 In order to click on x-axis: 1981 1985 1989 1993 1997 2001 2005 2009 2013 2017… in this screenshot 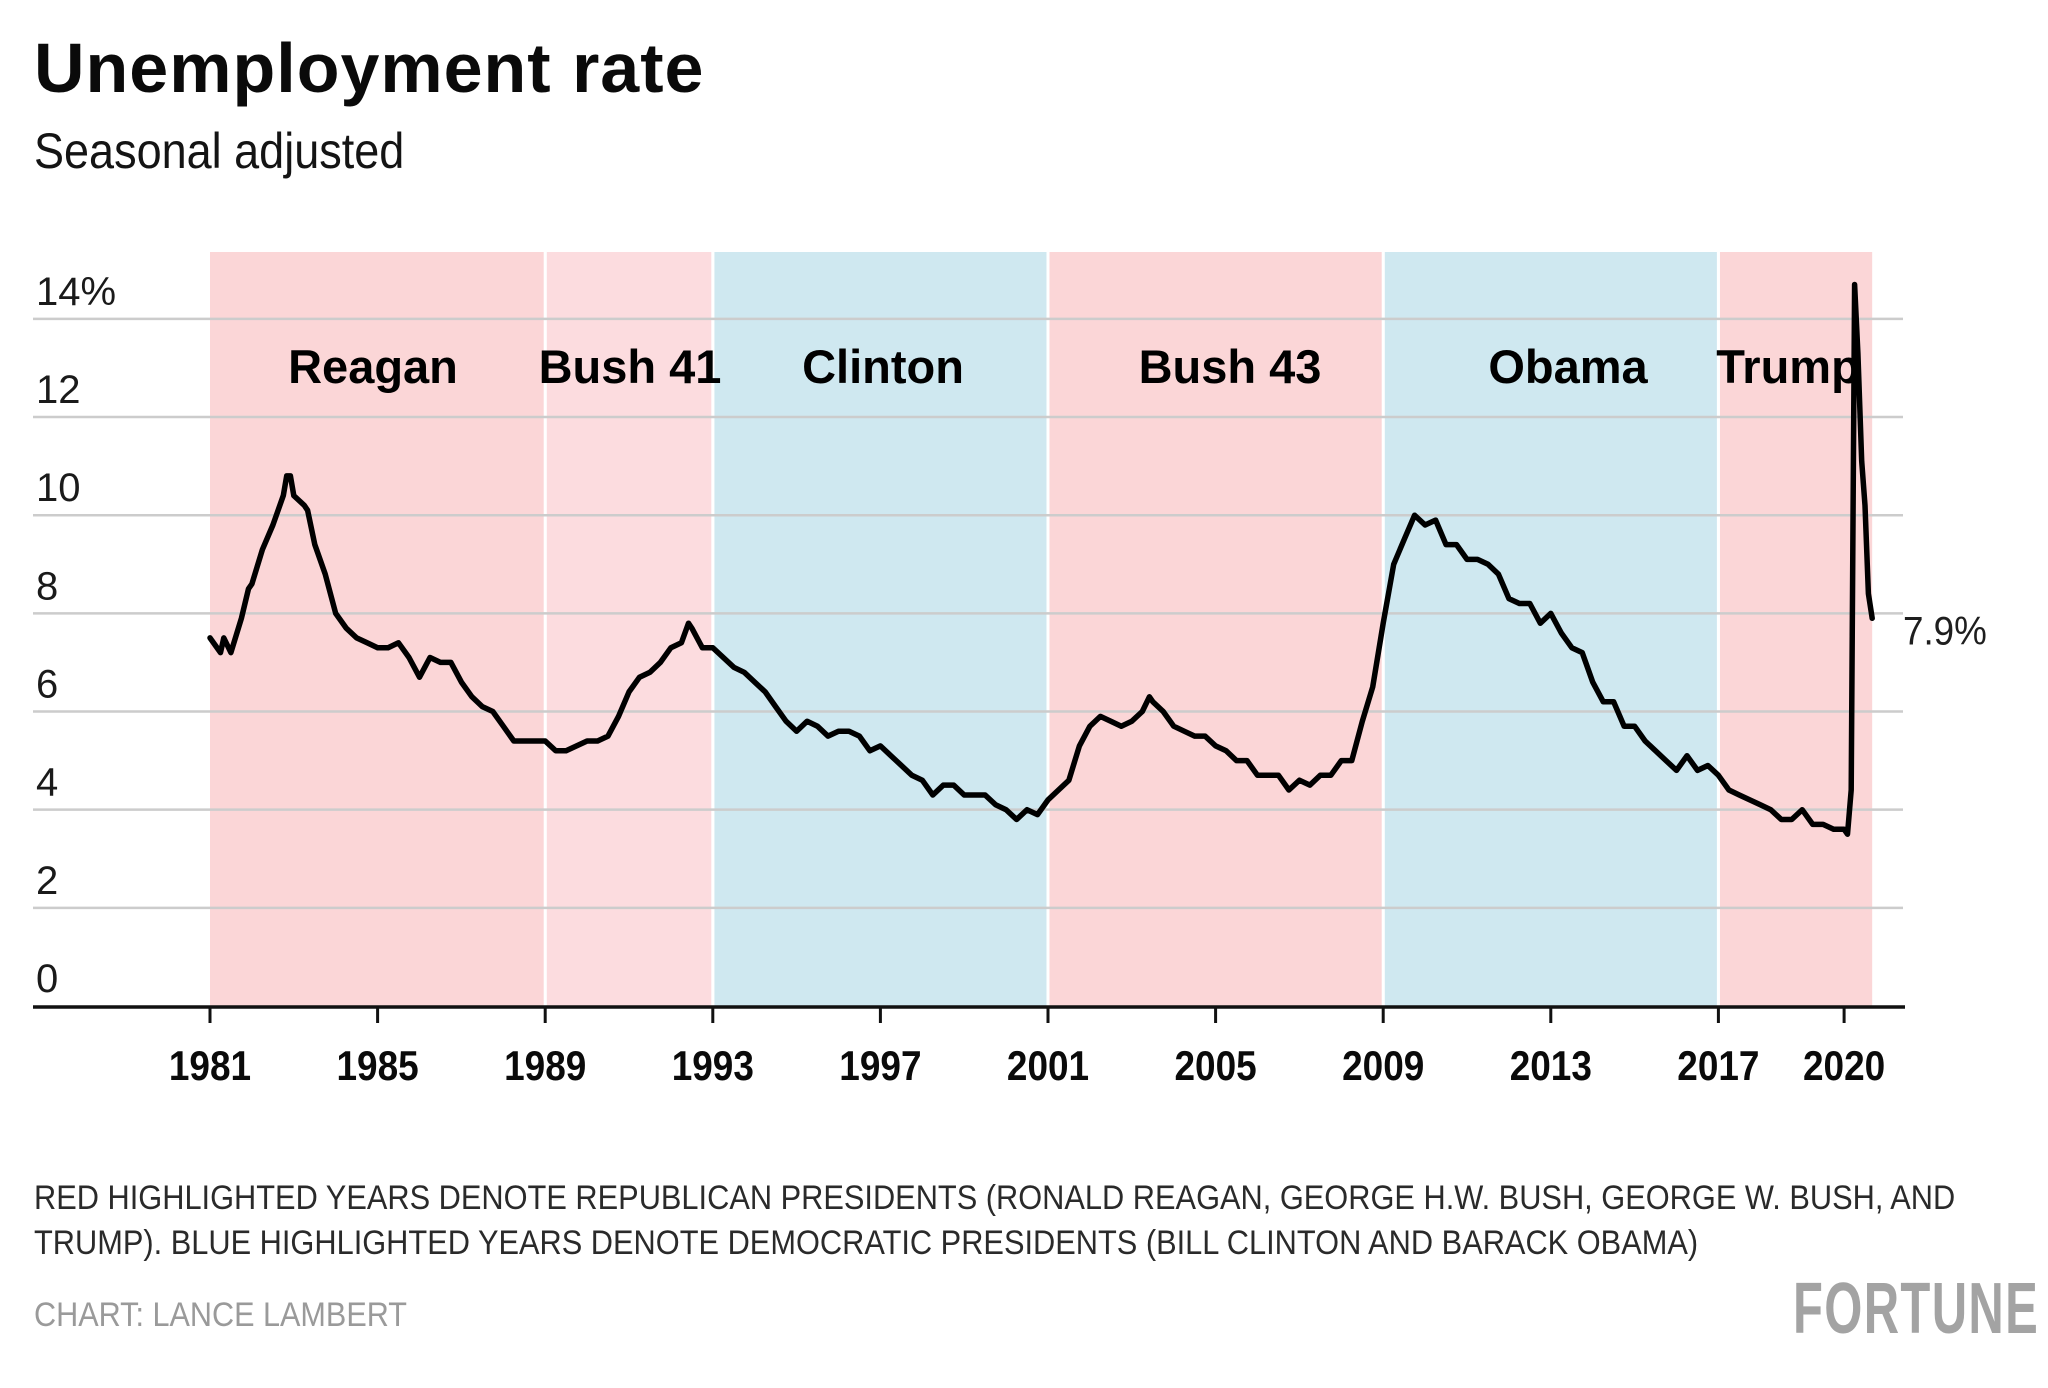, I will do `click(969, 1047)`.